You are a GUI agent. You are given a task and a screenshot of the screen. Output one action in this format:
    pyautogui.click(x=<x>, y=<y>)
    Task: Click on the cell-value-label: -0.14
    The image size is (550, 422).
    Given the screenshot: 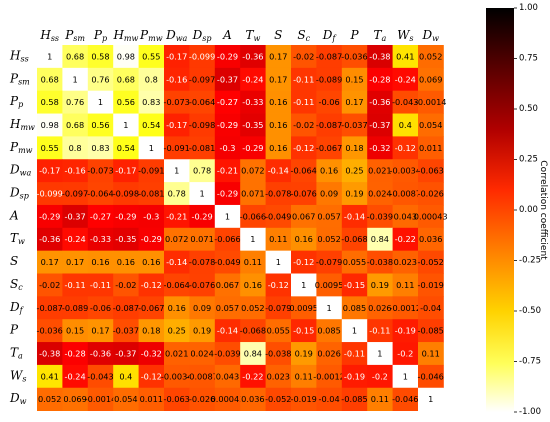 What is the action you would take?
    pyautogui.click(x=278, y=171)
    